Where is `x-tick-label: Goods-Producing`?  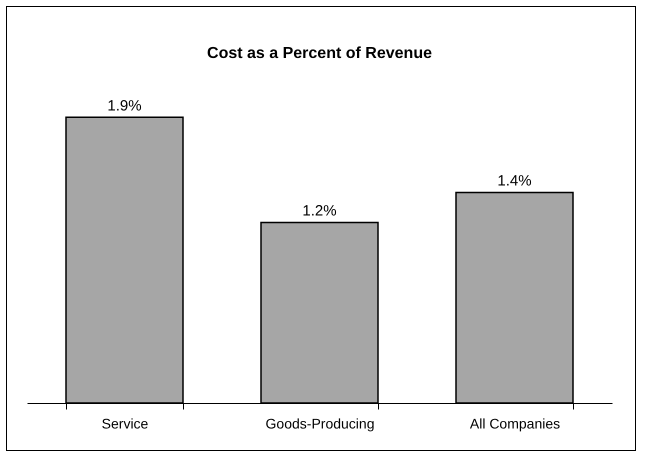 x-tick-label: Goods-Producing is located at coordinates (320, 424).